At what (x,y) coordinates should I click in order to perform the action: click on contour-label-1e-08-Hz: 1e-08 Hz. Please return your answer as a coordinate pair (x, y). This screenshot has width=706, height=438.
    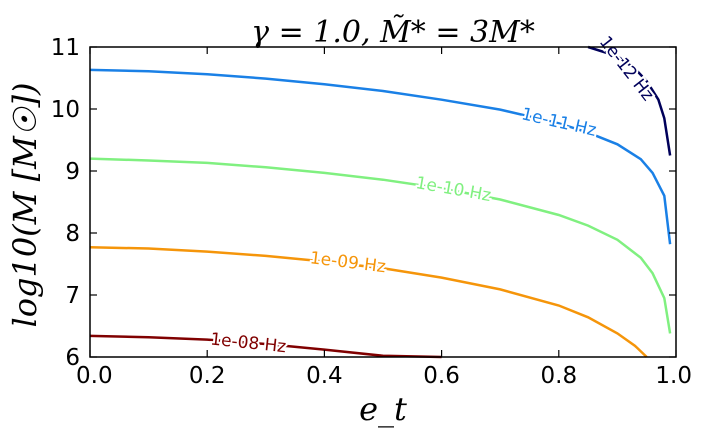
    Looking at the image, I should click on (248, 343).